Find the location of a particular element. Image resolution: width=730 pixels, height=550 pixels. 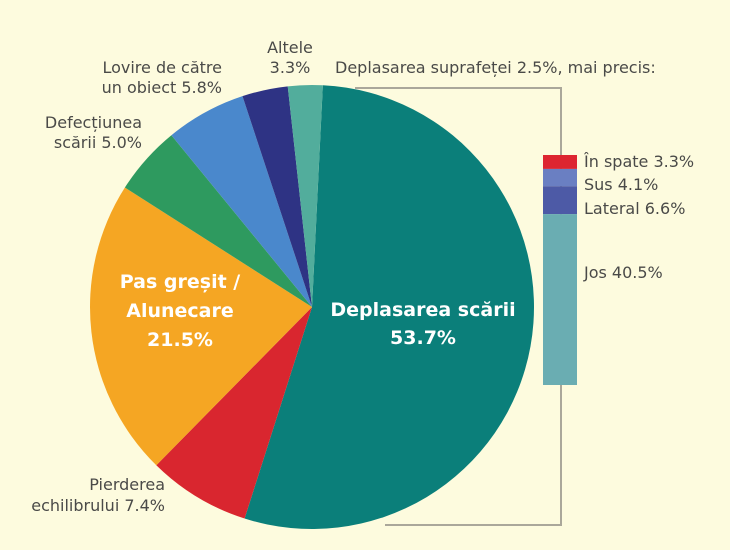

pie-slice-lovire-obiect is located at coordinates (241, 201).